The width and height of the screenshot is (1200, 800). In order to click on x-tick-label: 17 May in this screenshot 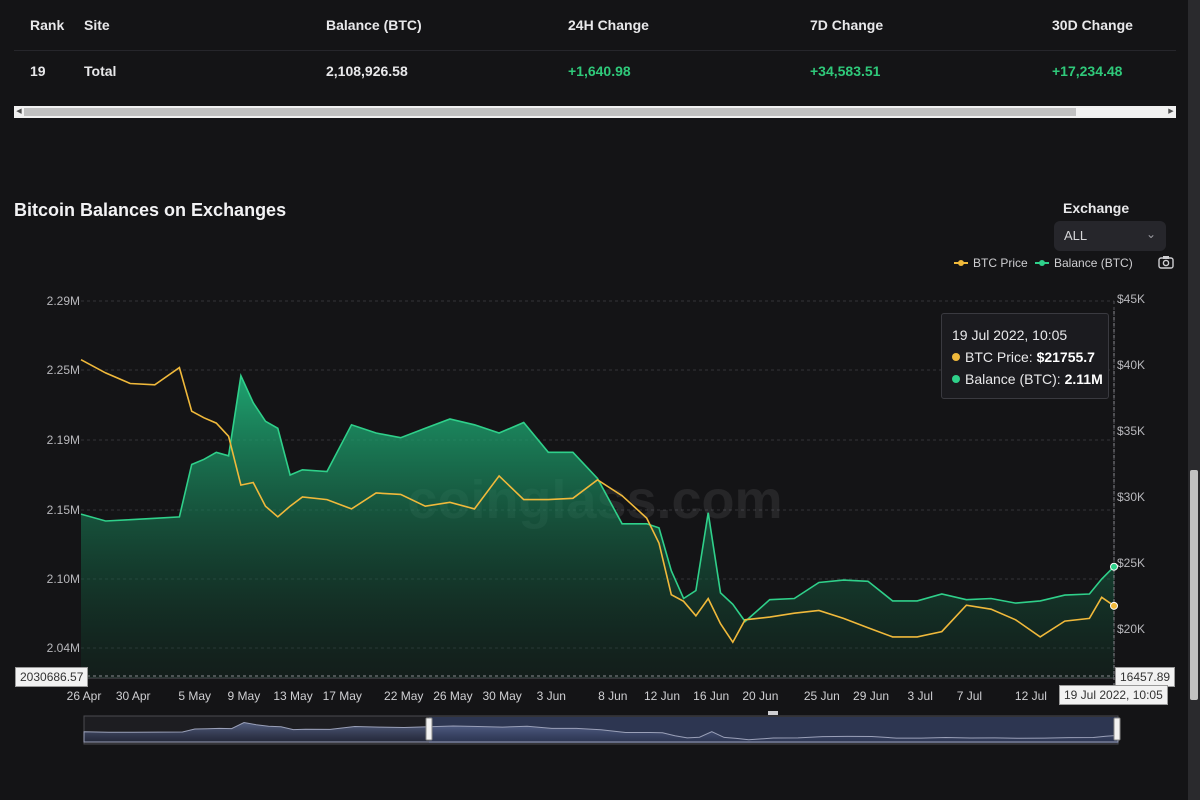, I will do `click(342, 696)`.